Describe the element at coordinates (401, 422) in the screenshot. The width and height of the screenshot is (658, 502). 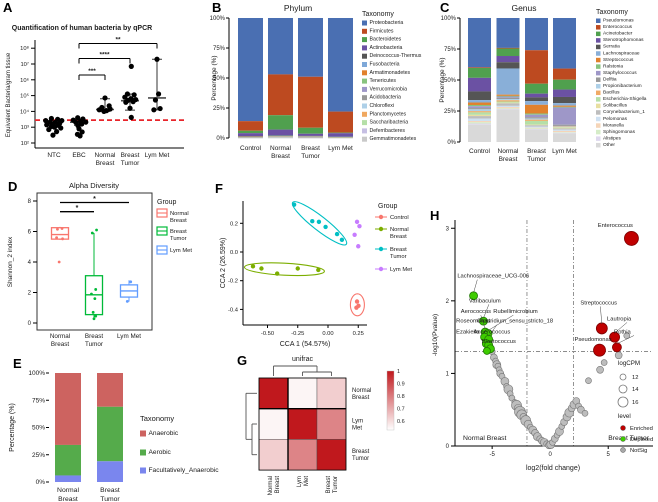
I see `svg-text: 0.6` at that location.